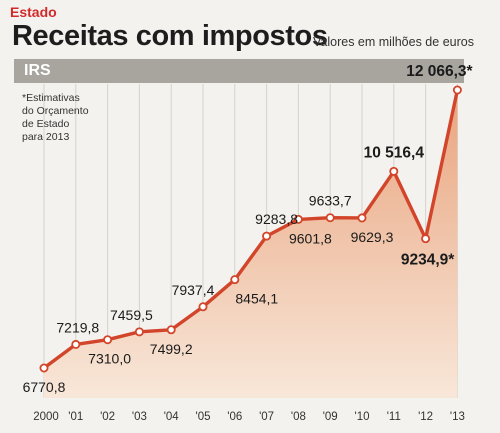  Describe the element at coordinates (439, 71) in the screenshot. I see `data-label: 12 066,3*` at that location.